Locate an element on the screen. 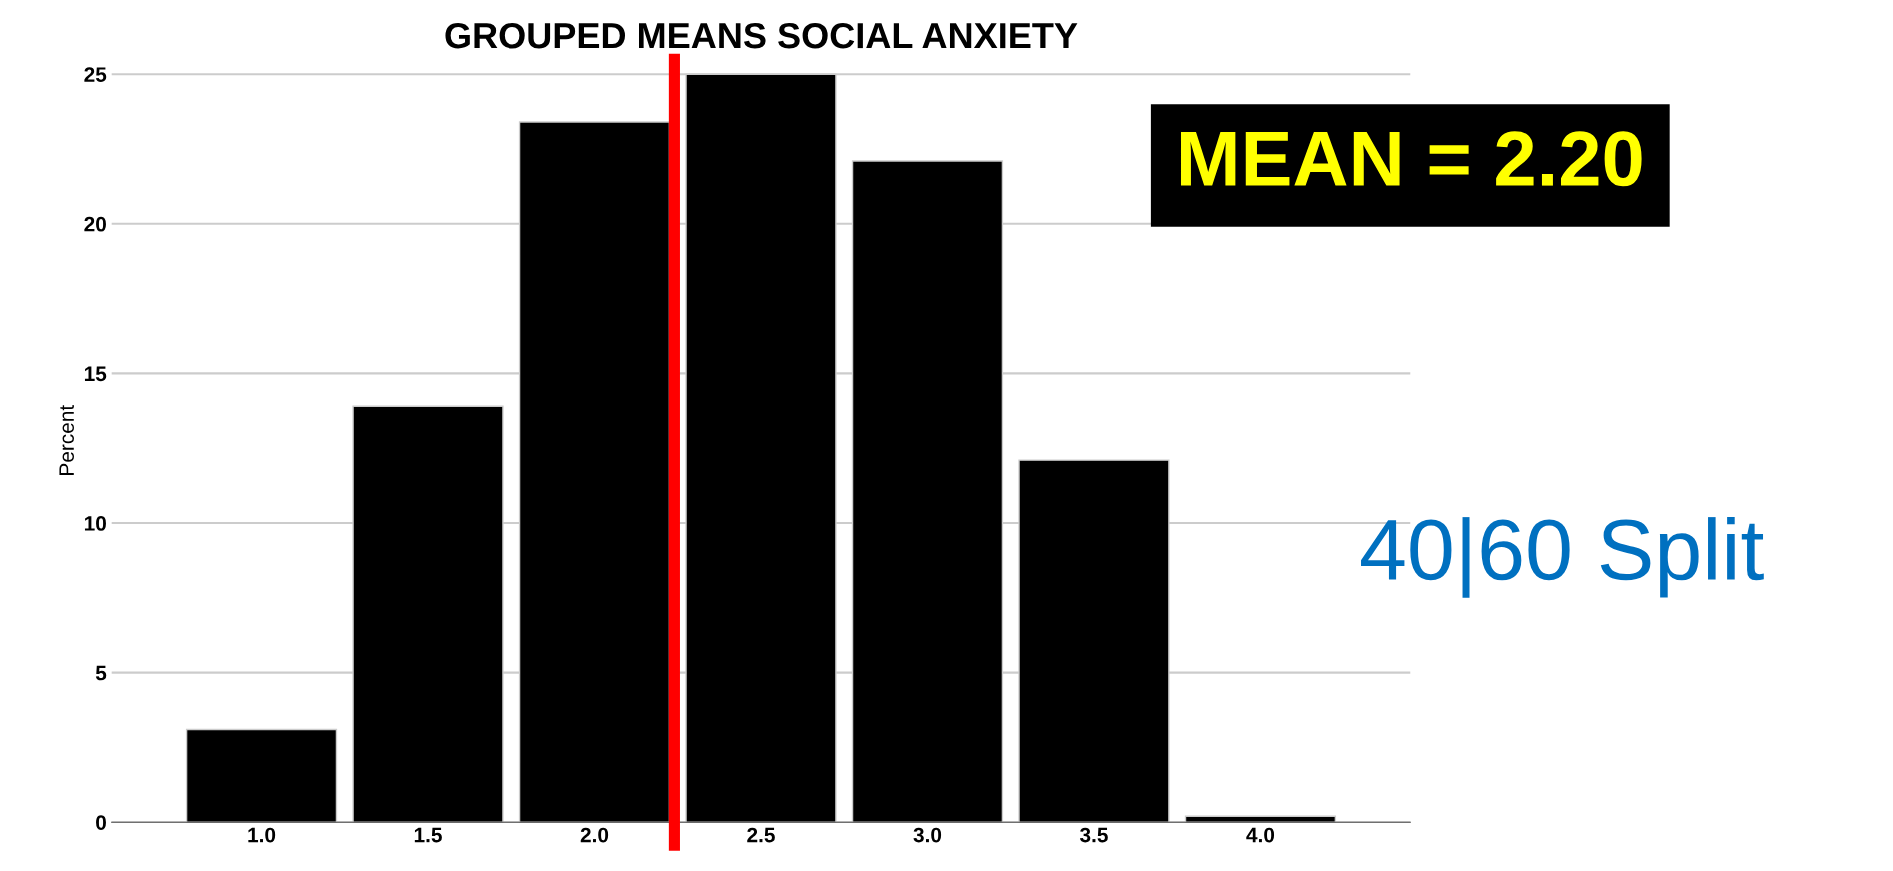  x-tick-label: 1.5 is located at coordinates (428, 835).